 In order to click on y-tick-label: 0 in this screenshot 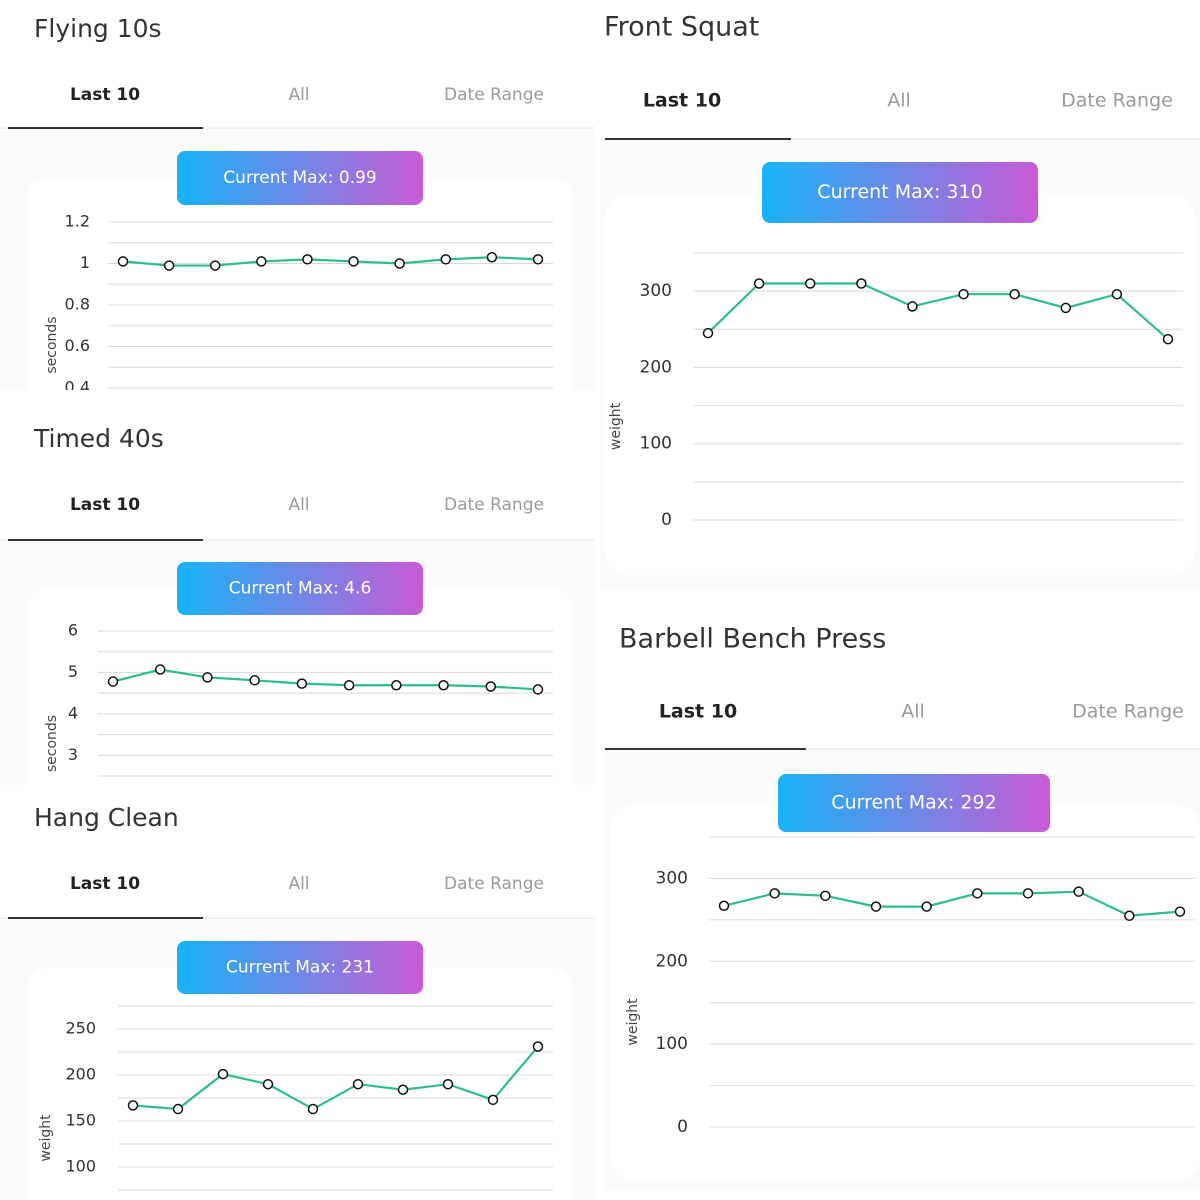, I will do `click(682, 1127)`.